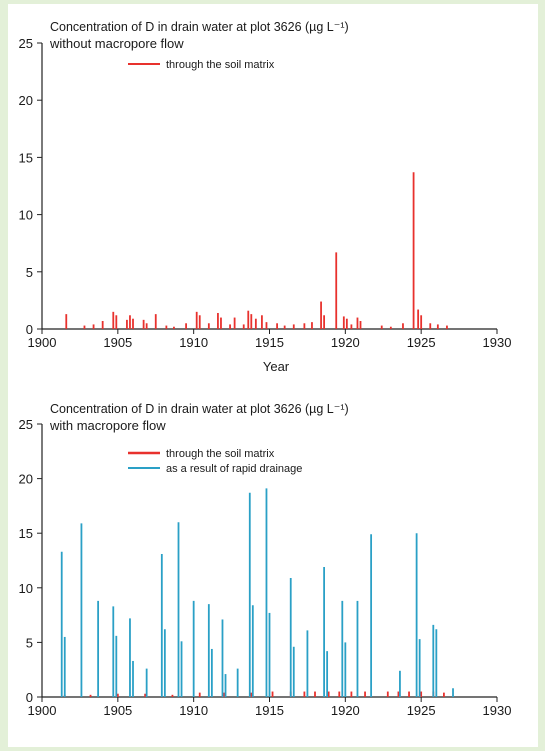 This screenshot has width=545, height=751. Describe the element at coordinates (26, 424) in the screenshot. I see `chart2-y-tick-label: 25` at that location.